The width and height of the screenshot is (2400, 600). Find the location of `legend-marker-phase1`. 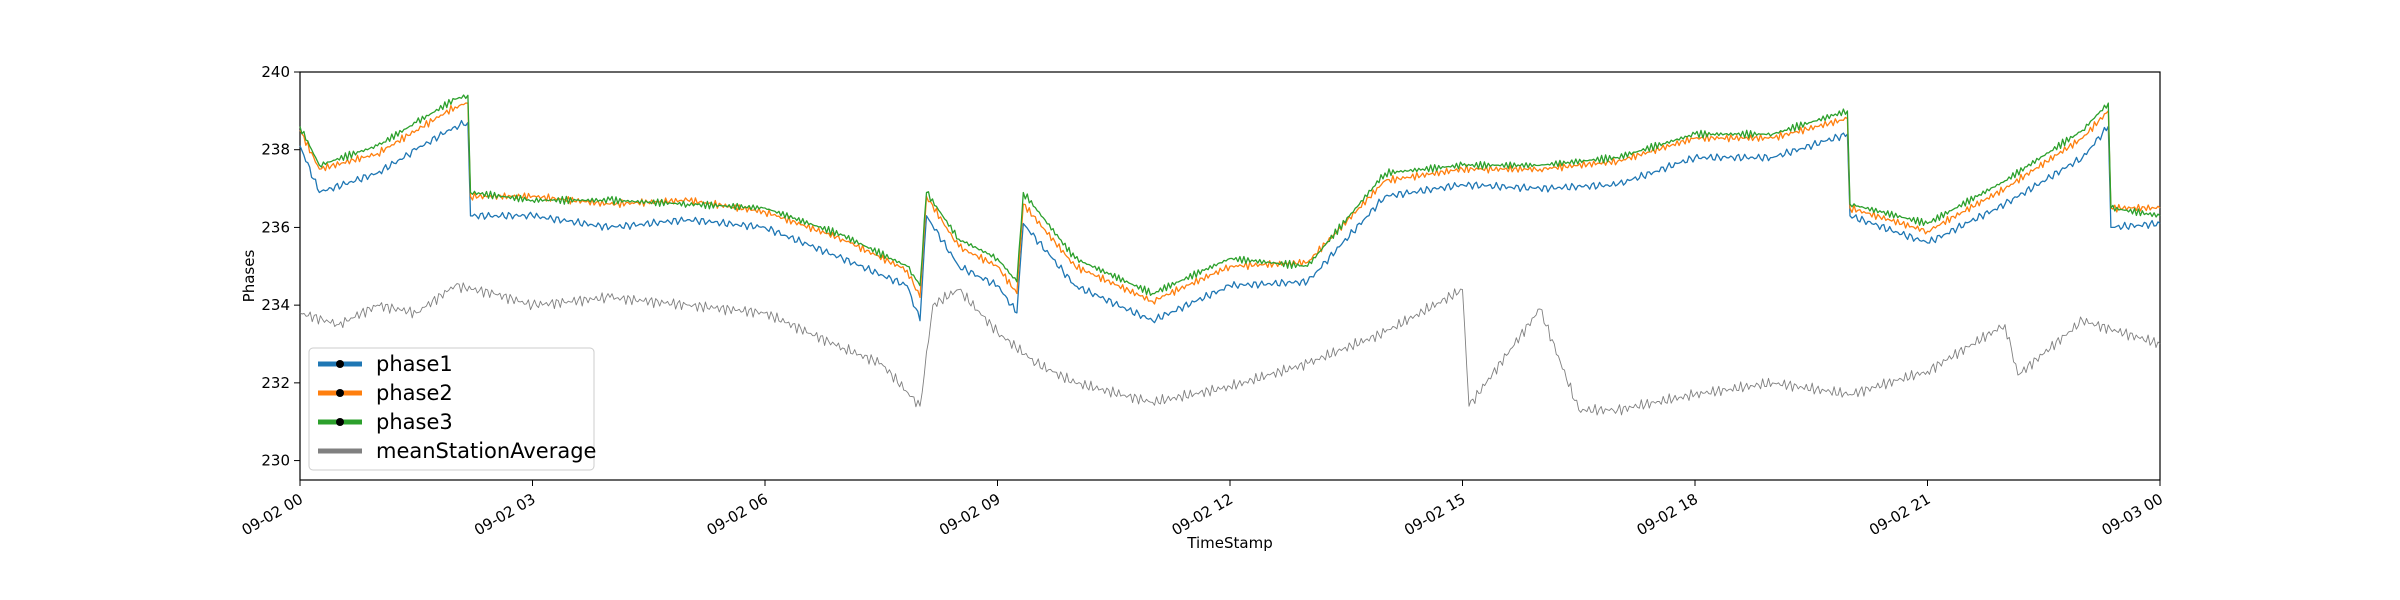

legend-marker-phase1 is located at coordinates (340, 364).